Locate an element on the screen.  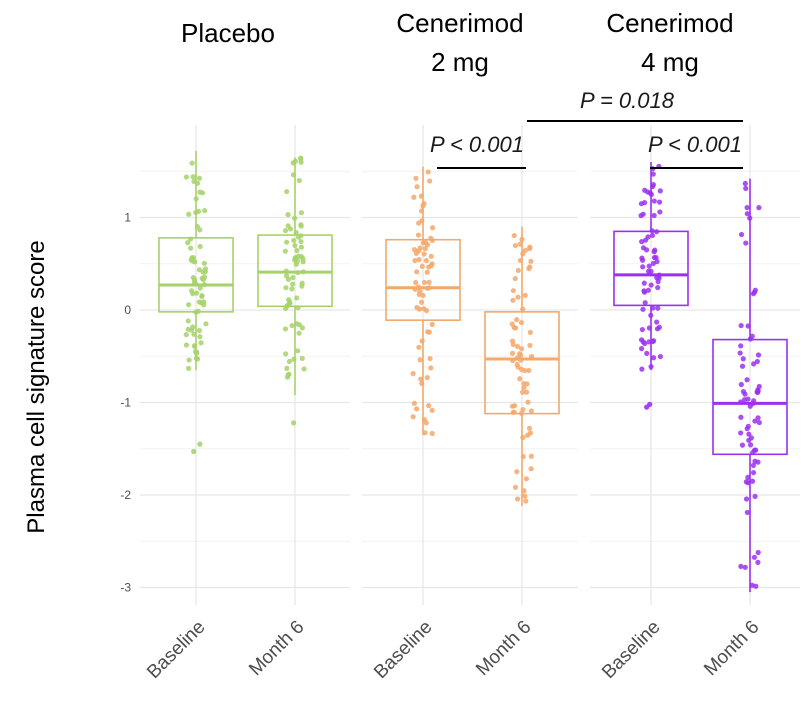
box is located at coordinates (423, 279).